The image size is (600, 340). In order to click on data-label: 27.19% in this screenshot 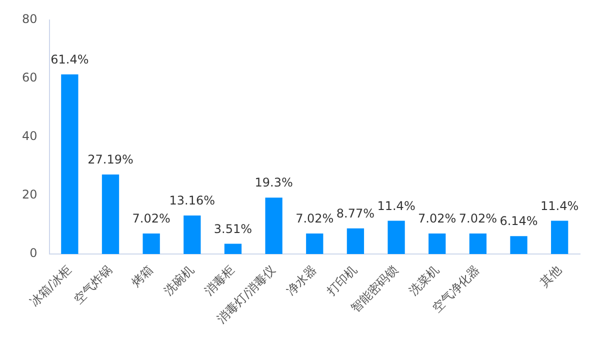, I will do `click(111, 159)`.